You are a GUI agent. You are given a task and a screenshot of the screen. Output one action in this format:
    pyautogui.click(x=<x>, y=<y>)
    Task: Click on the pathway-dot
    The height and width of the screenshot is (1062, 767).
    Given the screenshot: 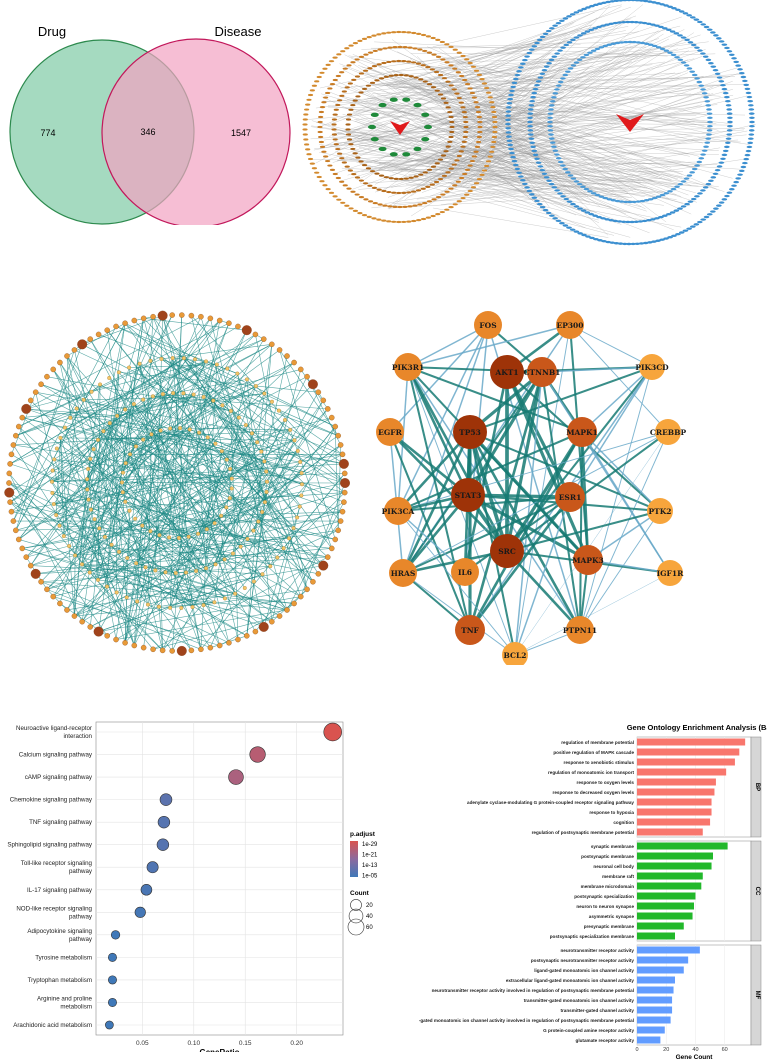 What is the action you would take?
    pyautogui.click(x=163, y=844)
    